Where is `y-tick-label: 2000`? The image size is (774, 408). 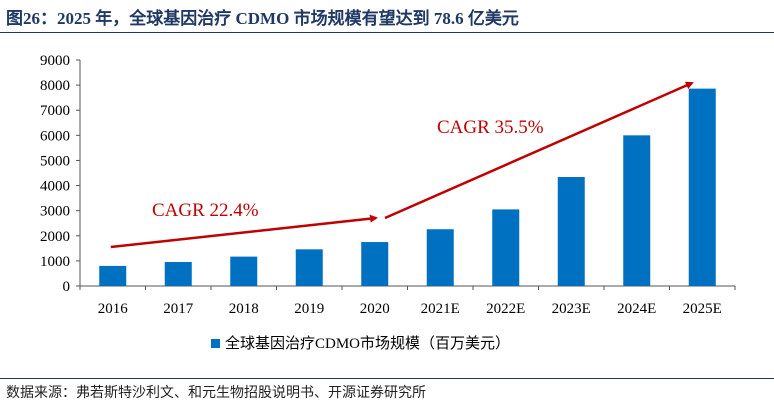 y-tick-label: 2000 is located at coordinates (55, 237).